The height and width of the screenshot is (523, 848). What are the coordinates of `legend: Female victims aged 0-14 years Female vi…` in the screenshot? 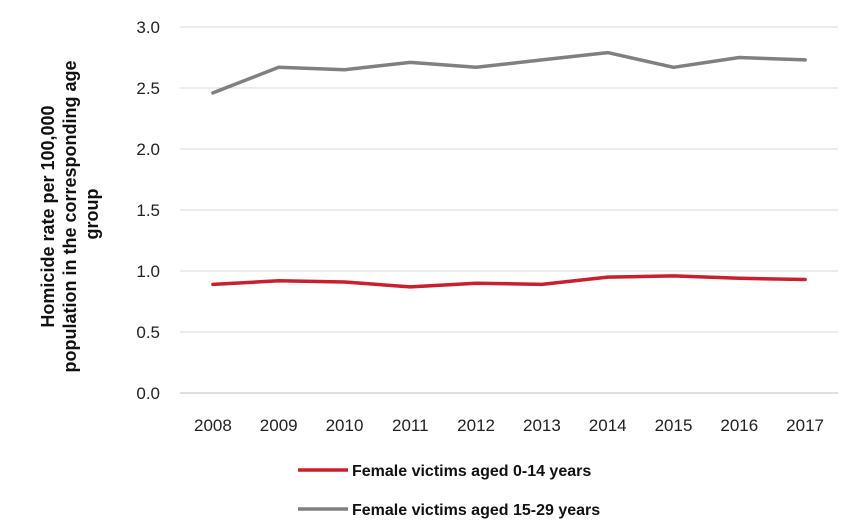 It's located at (449, 491).